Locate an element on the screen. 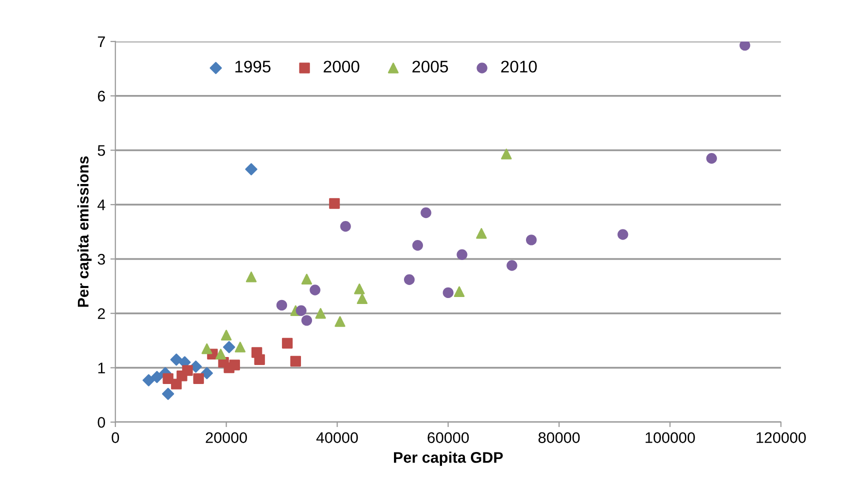  x-tick-label: 120000 is located at coordinates (781, 438).